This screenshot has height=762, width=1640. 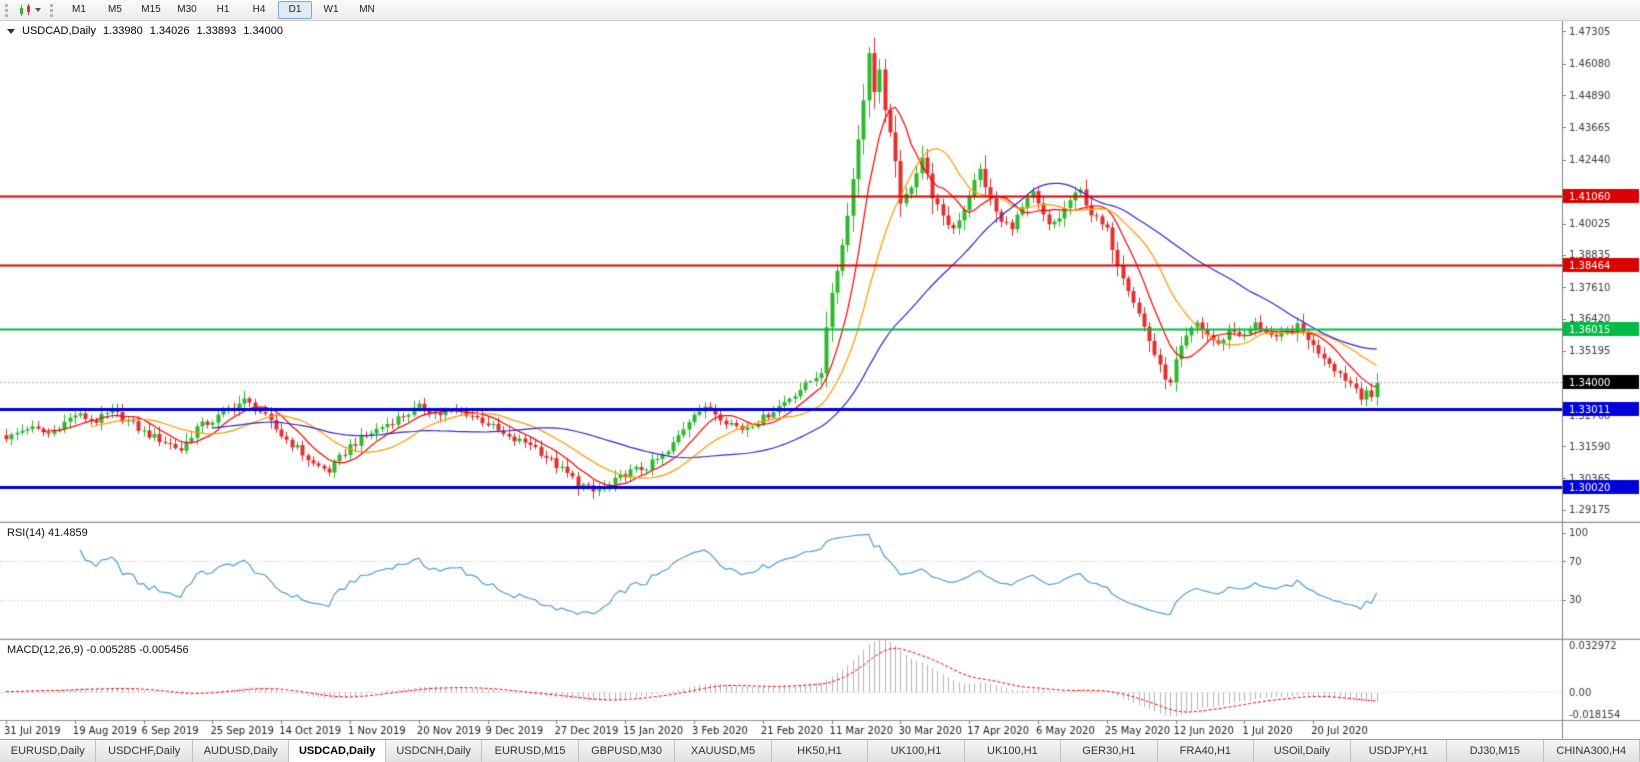 What do you see at coordinates (1109, 751) in the screenshot?
I see `tab-ger30-h1: GER30,H1` at bounding box center [1109, 751].